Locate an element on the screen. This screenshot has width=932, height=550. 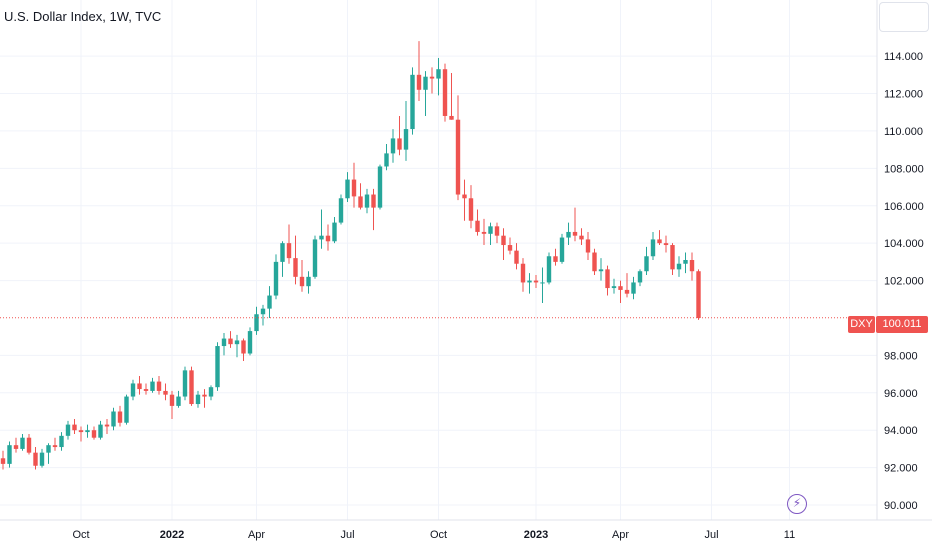
lightning-icon: ⚡ is located at coordinates (797, 504).